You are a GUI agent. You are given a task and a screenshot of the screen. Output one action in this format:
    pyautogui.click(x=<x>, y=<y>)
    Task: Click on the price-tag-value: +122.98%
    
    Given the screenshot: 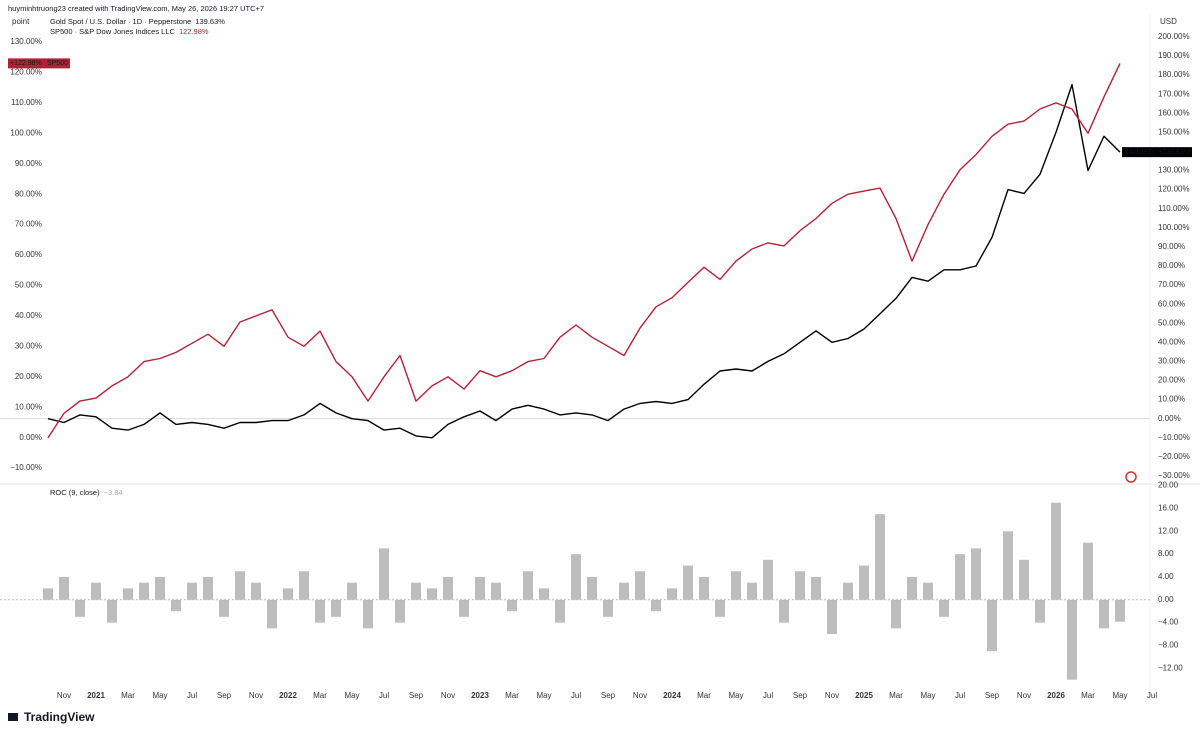 What is the action you would take?
    pyautogui.click(x=26, y=63)
    